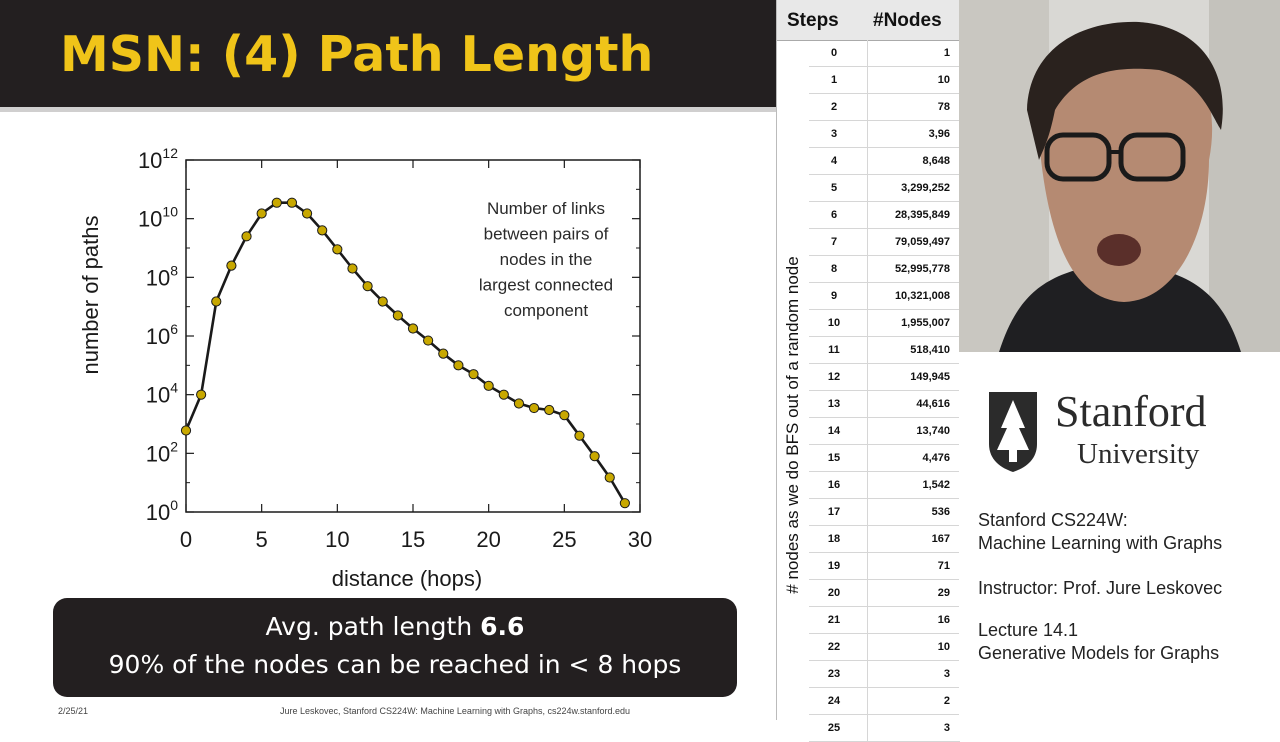 This screenshot has width=1280, height=742. I want to click on title-bar: MSN: (4) Path Length, so click(388, 53).